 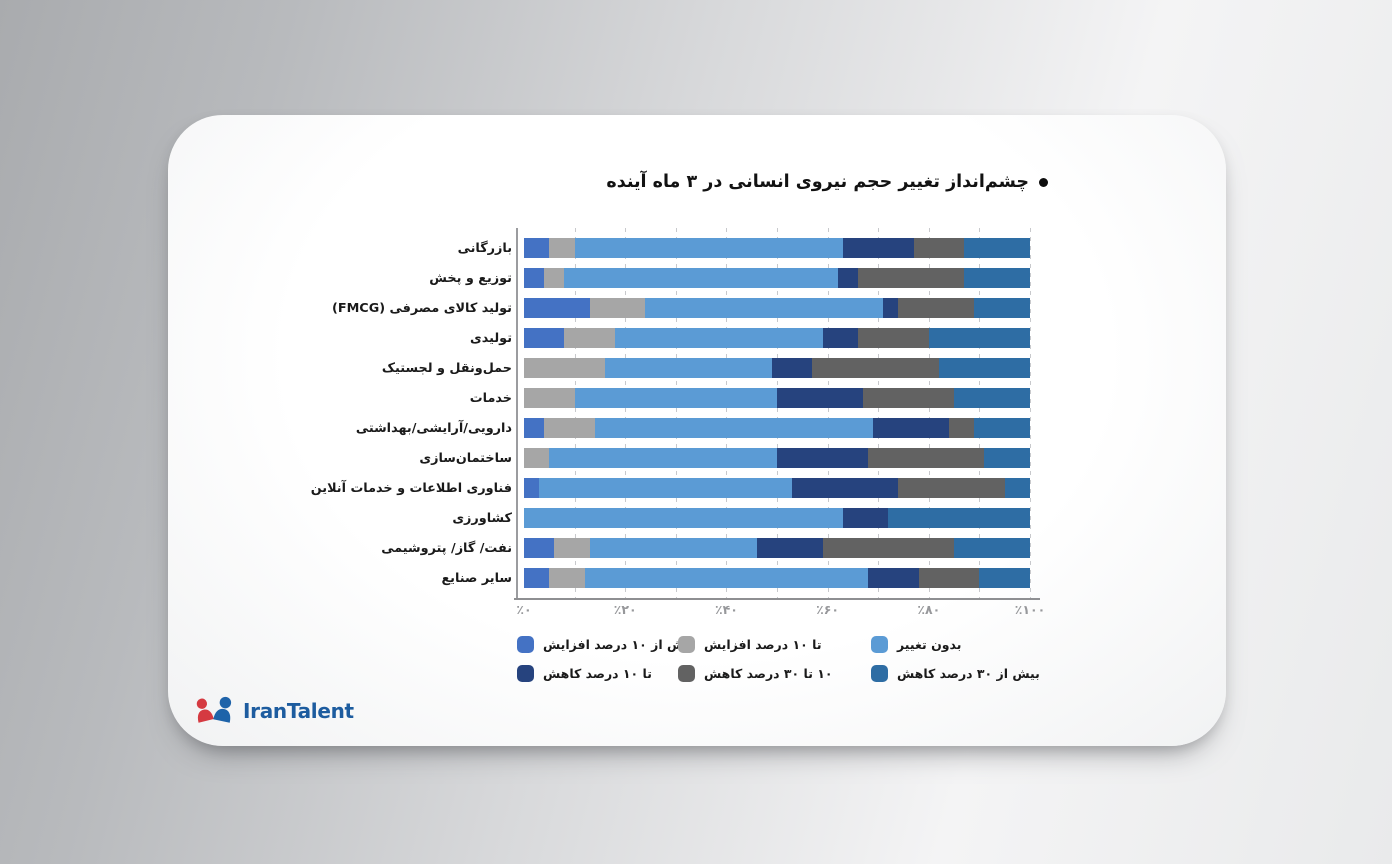 What do you see at coordinates (584, 673) in the screenshot?
I see `legend-item: تا ۱۰ درصد کاهش` at bounding box center [584, 673].